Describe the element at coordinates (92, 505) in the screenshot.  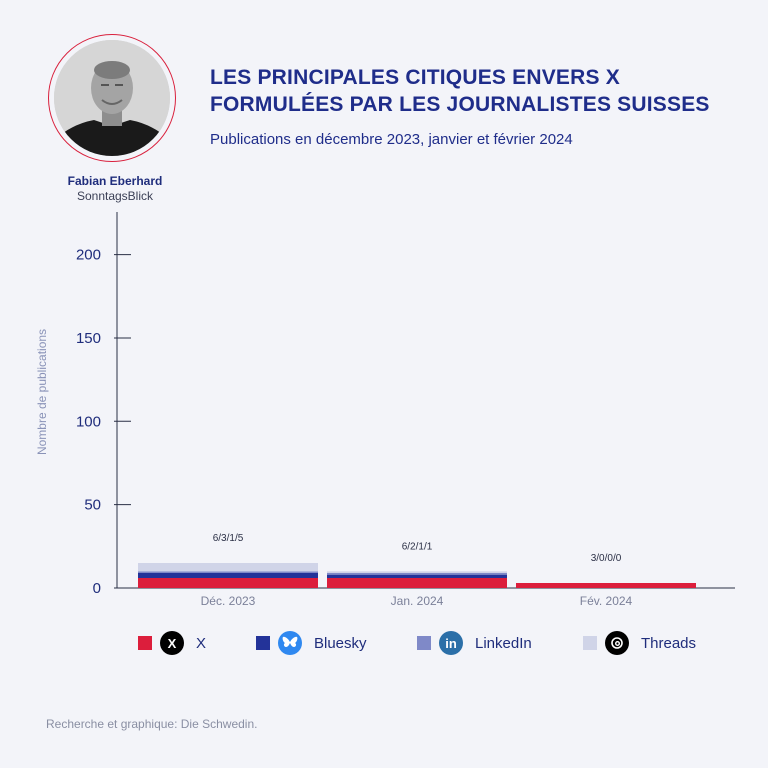
I see `y-tick-label: 50` at that location.